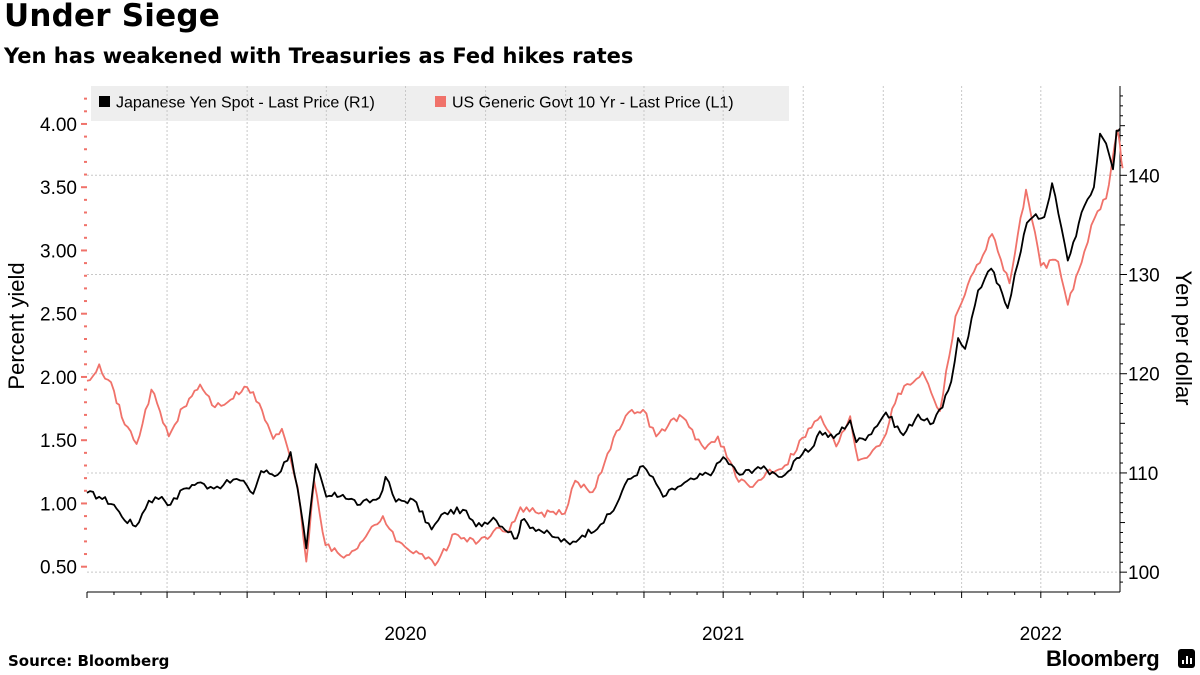  What do you see at coordinates (1186, 658) in the screenshot?
I see `bloomberg-terminal-icon` at bounding box center [1186, 658].